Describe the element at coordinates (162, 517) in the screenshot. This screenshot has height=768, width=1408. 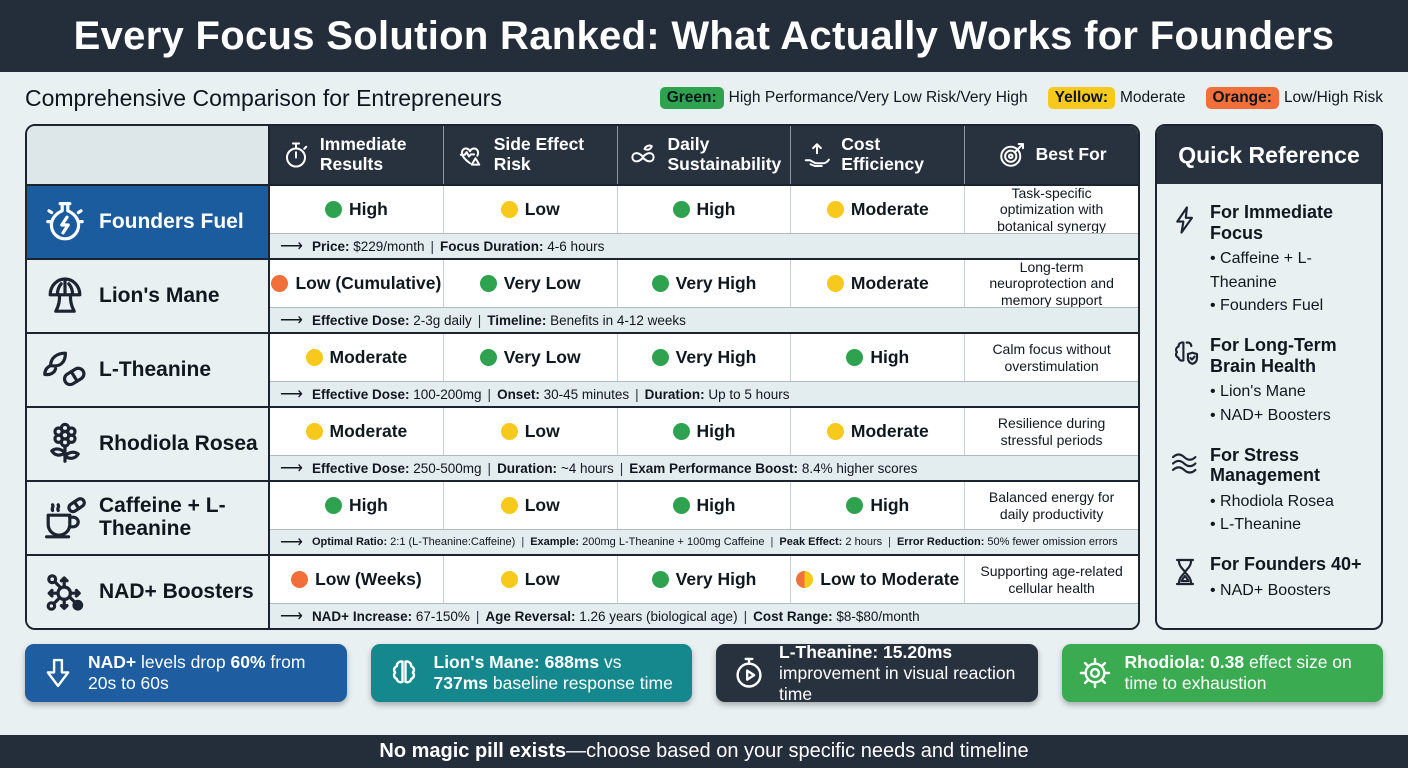
I see `product-name: Caffeine + L-Theanine` at that location.